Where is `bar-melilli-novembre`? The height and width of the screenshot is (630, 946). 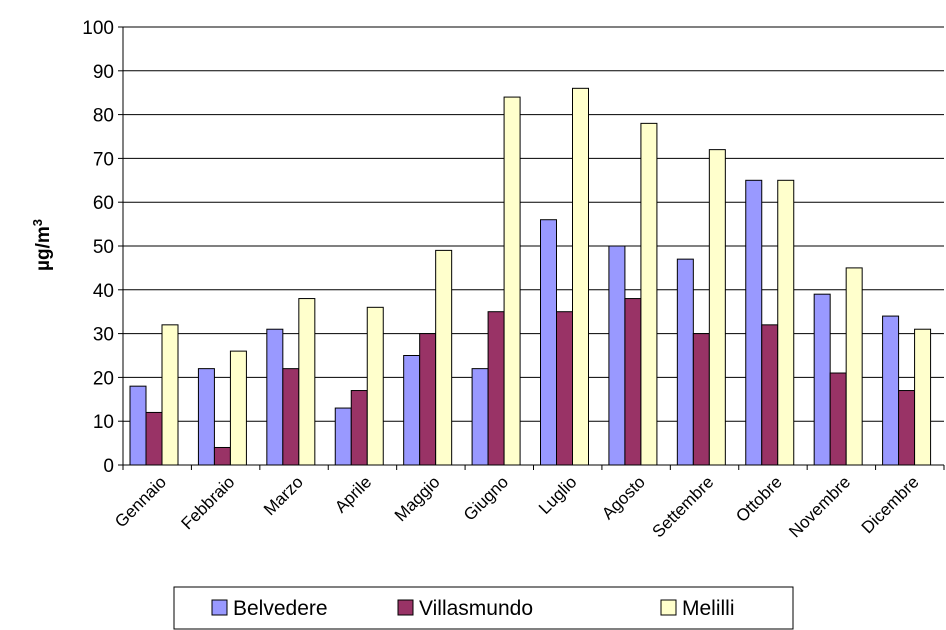 bar-melilli-novembre is located at coordinates (854, 366).